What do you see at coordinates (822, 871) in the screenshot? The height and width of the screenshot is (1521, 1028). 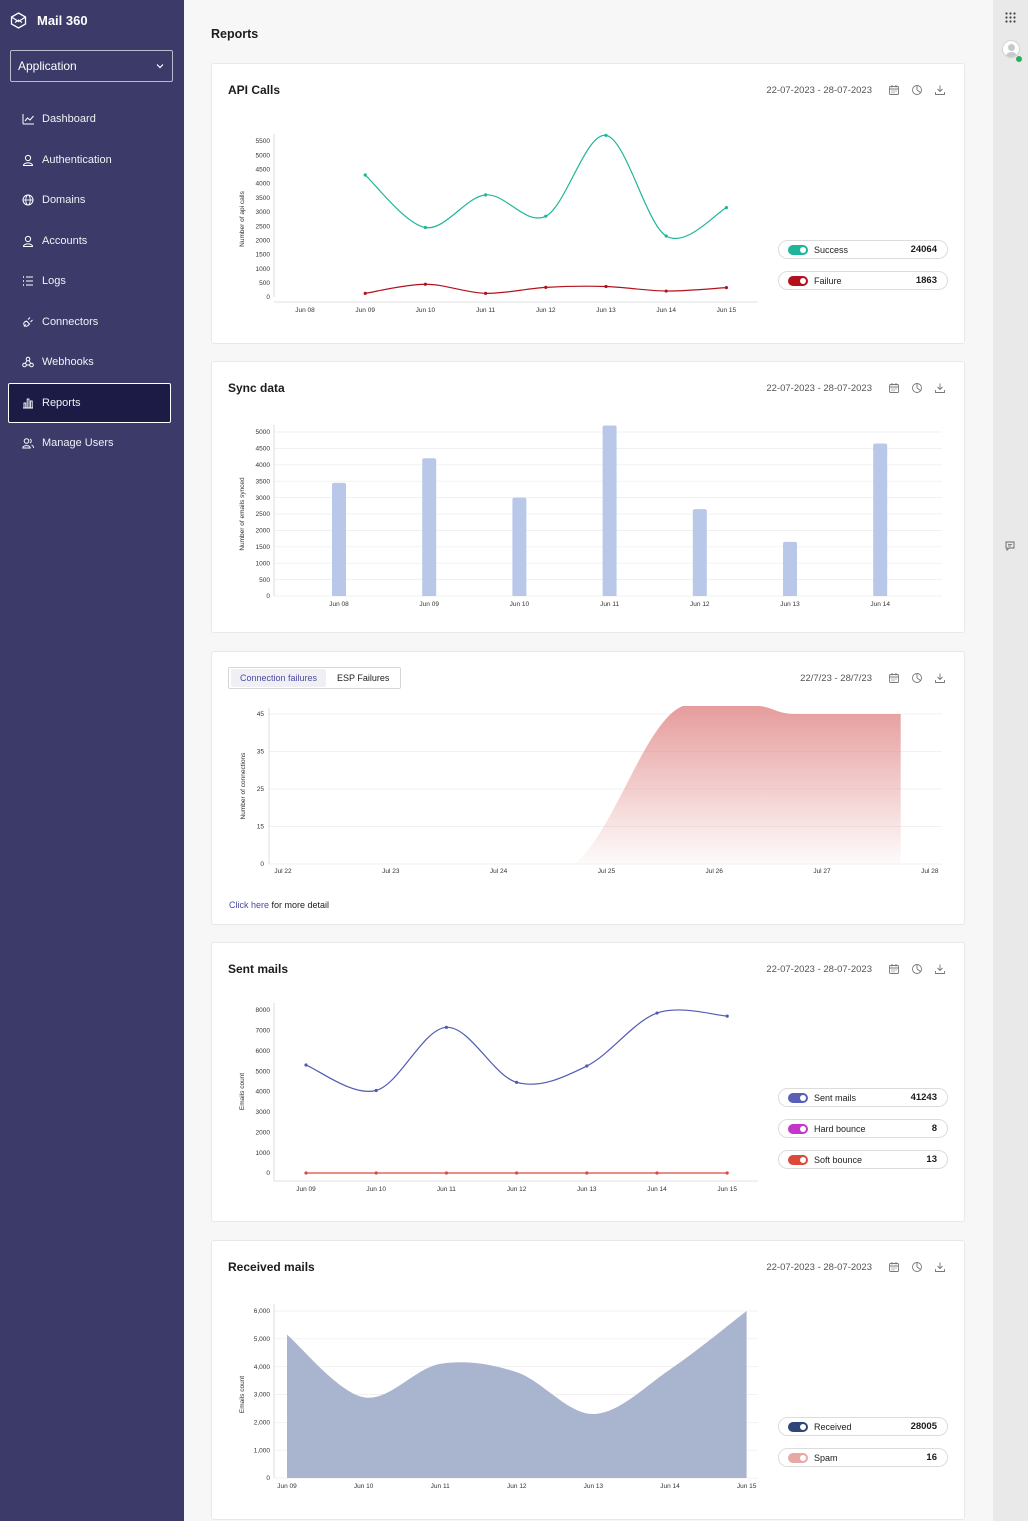 I see `x-tick-label: Jul 27` at bounding box center [822, 871].